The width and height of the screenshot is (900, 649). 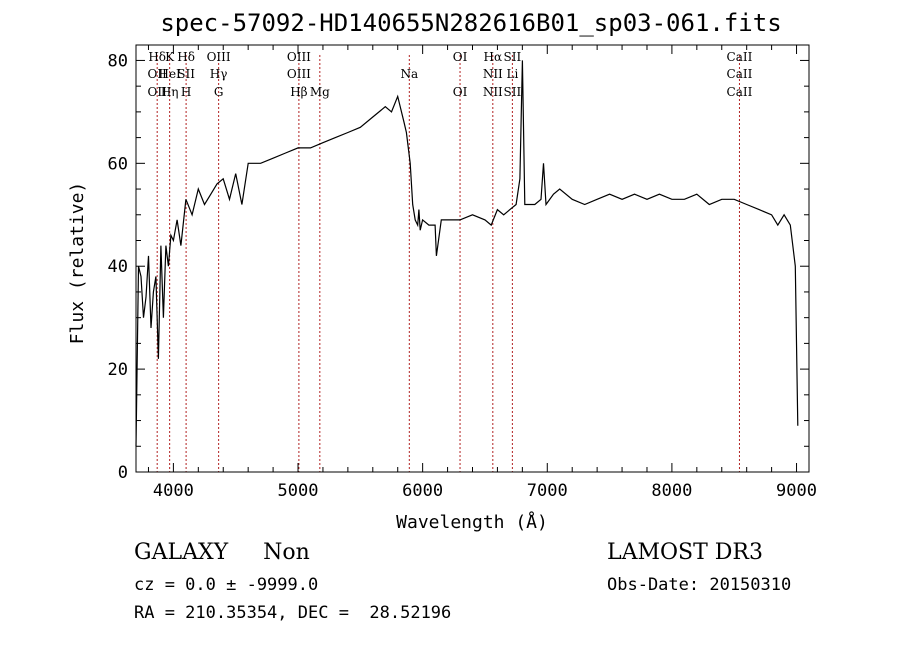 I want to click on x-tick-label: 4000, so click(x=173, y=491).